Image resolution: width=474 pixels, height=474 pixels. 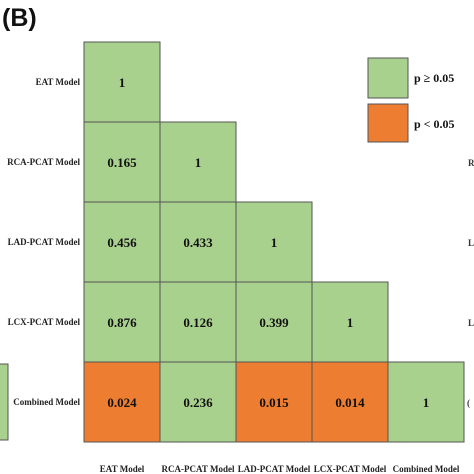 I want to click on cell-value-label: 0.024, so click(x=122, y=402).